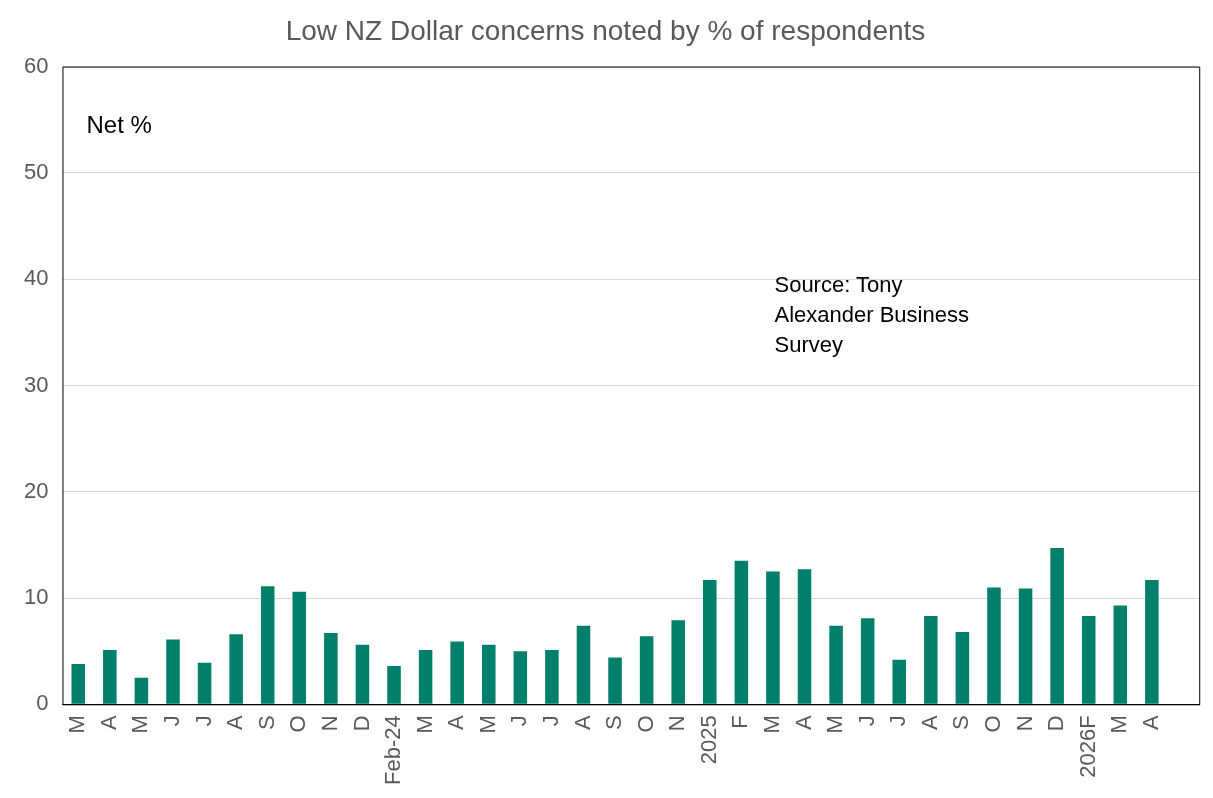  What do you see at coordinates (36, 278) in the screenshot?
I see `y-tick-label: 40` at bounding box center [36, 278].